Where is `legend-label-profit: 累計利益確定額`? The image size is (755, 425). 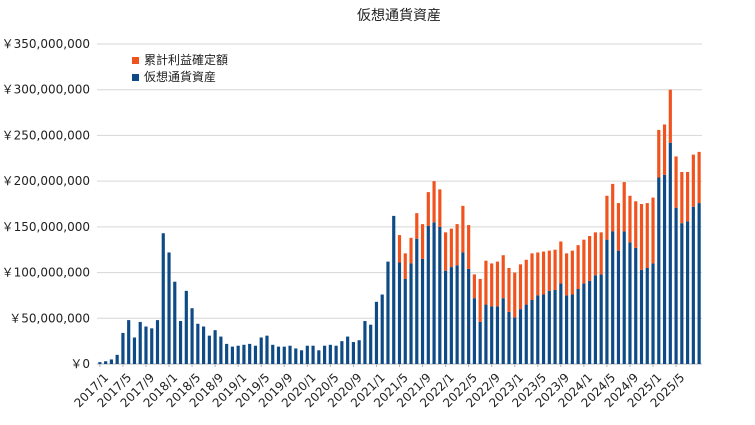 legend-label-profit: 累計利益確定額 is located at coordinates (186, 59).